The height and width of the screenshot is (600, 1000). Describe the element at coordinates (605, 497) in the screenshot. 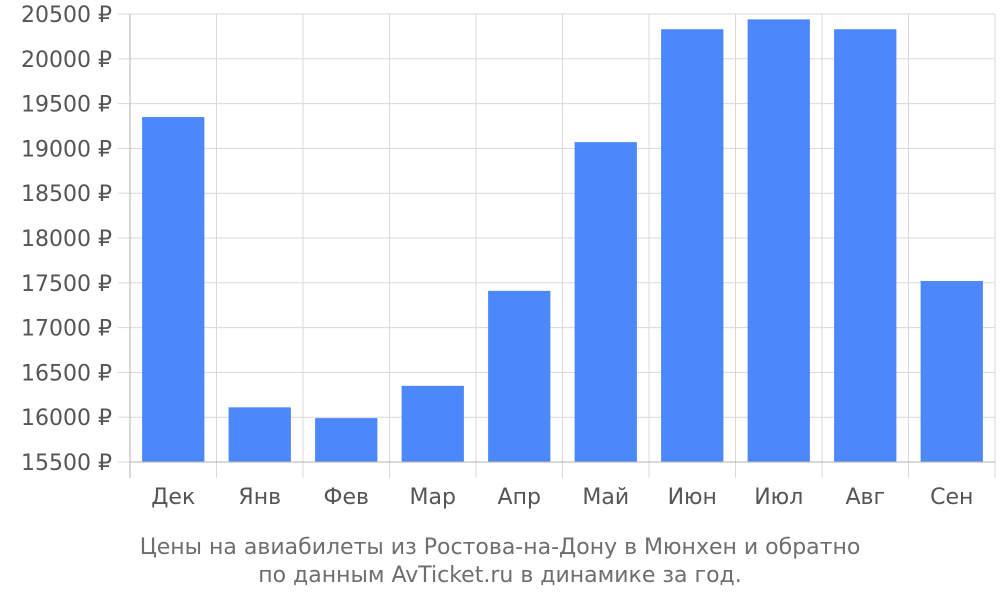

I see `x-tick-label: Май` at that location.